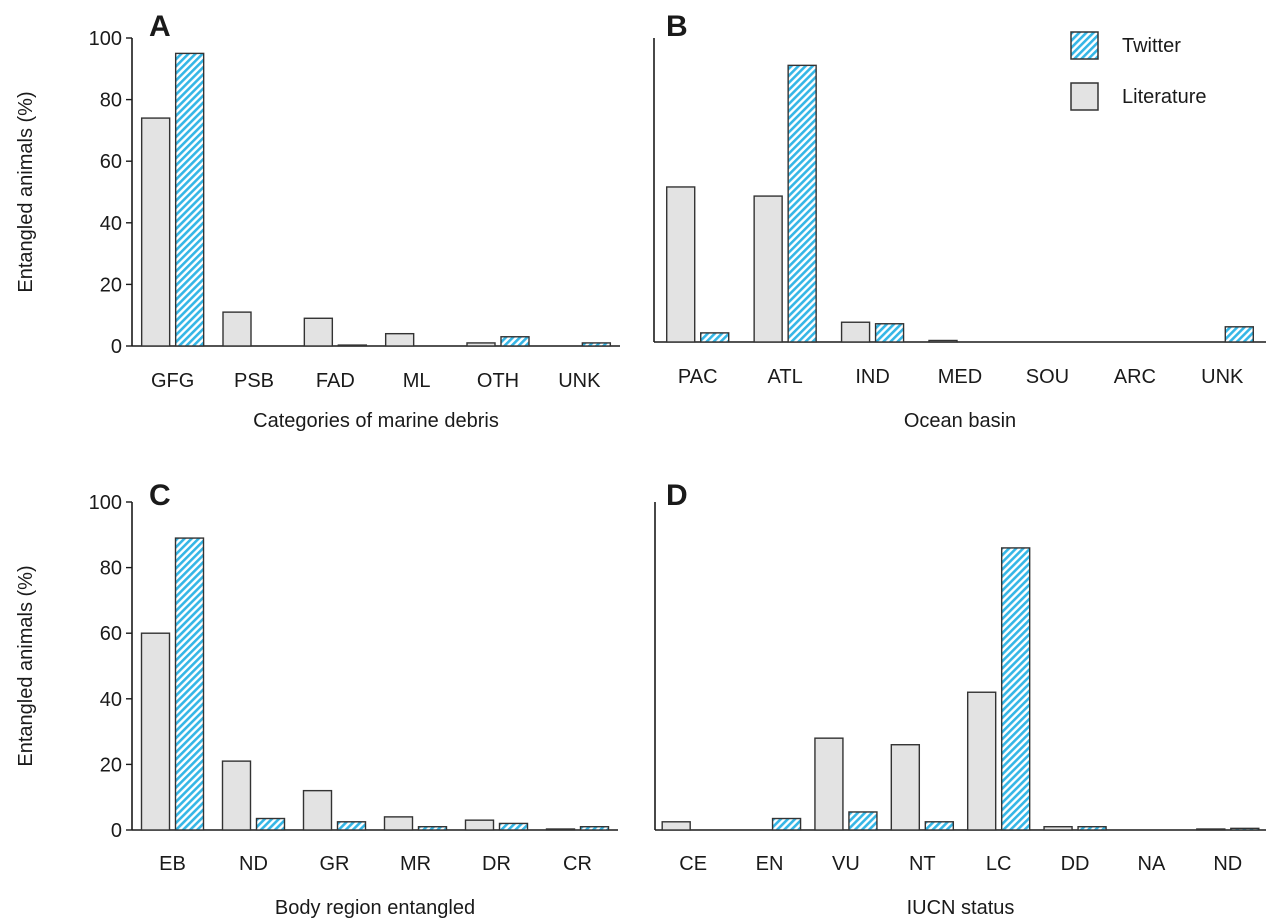  What do you see at coordinates (939, 826) in the screenshot?
I see `bar-twitter-nt` at bounding box center [939, 826].